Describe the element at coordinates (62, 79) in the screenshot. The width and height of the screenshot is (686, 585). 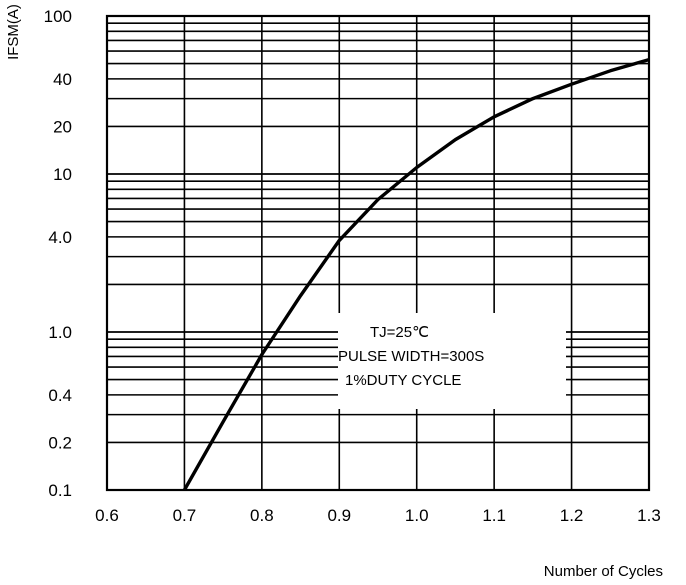
I see `y-tick-label: 40` at that location.